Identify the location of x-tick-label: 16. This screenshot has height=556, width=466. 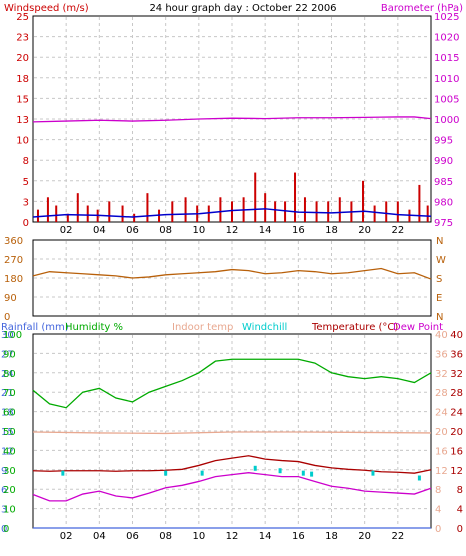
(298, 230).